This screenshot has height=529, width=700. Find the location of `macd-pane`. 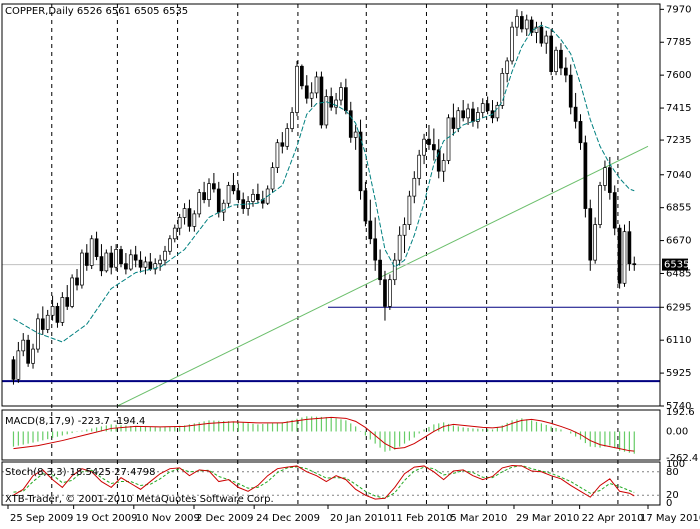

macd-pane is located at coordinates (323, 435).